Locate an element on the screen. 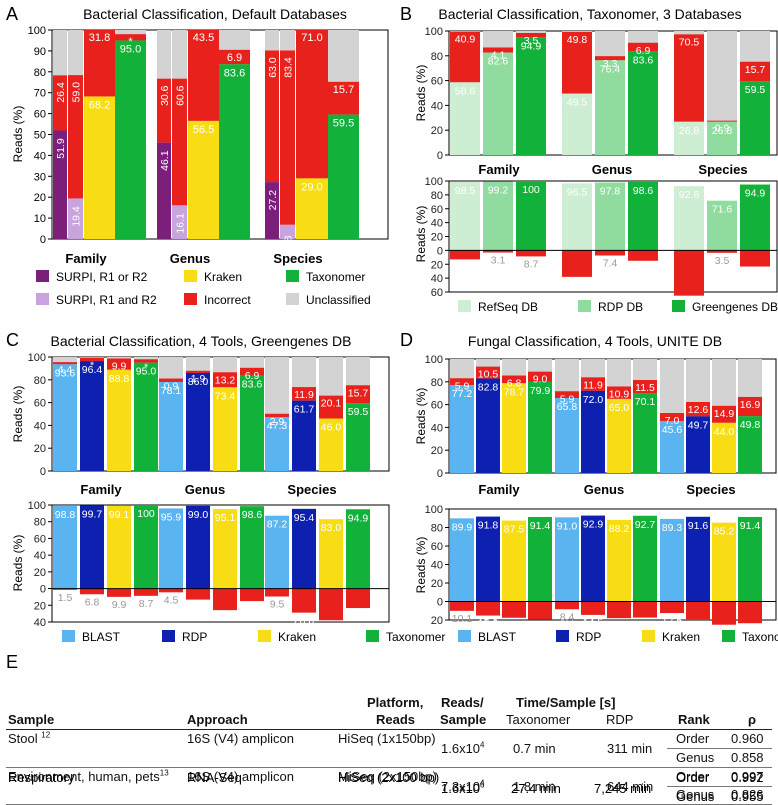 This screenshot has height=805, width=778. panel-c-value-error: 4.5 is located at coordinates (171, 600).